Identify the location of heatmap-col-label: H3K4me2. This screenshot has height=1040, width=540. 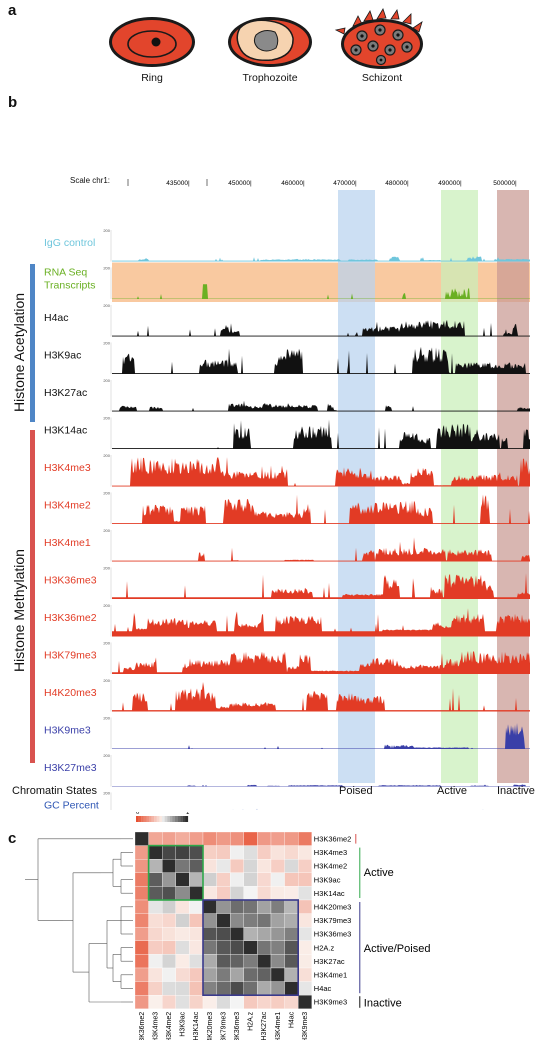
(169, 1026).